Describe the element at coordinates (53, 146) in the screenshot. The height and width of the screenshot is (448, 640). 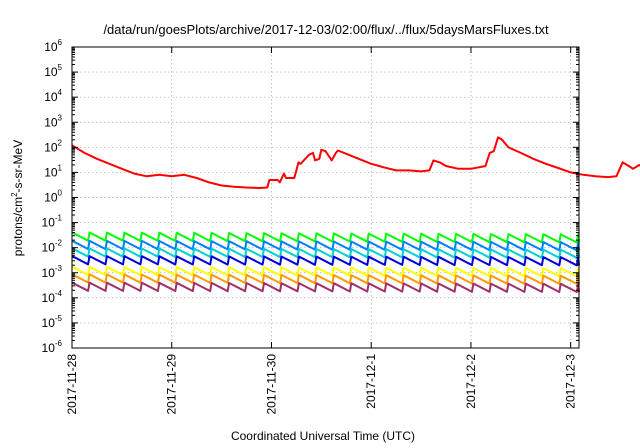
I see `y-tick-label: 10²` at that location.